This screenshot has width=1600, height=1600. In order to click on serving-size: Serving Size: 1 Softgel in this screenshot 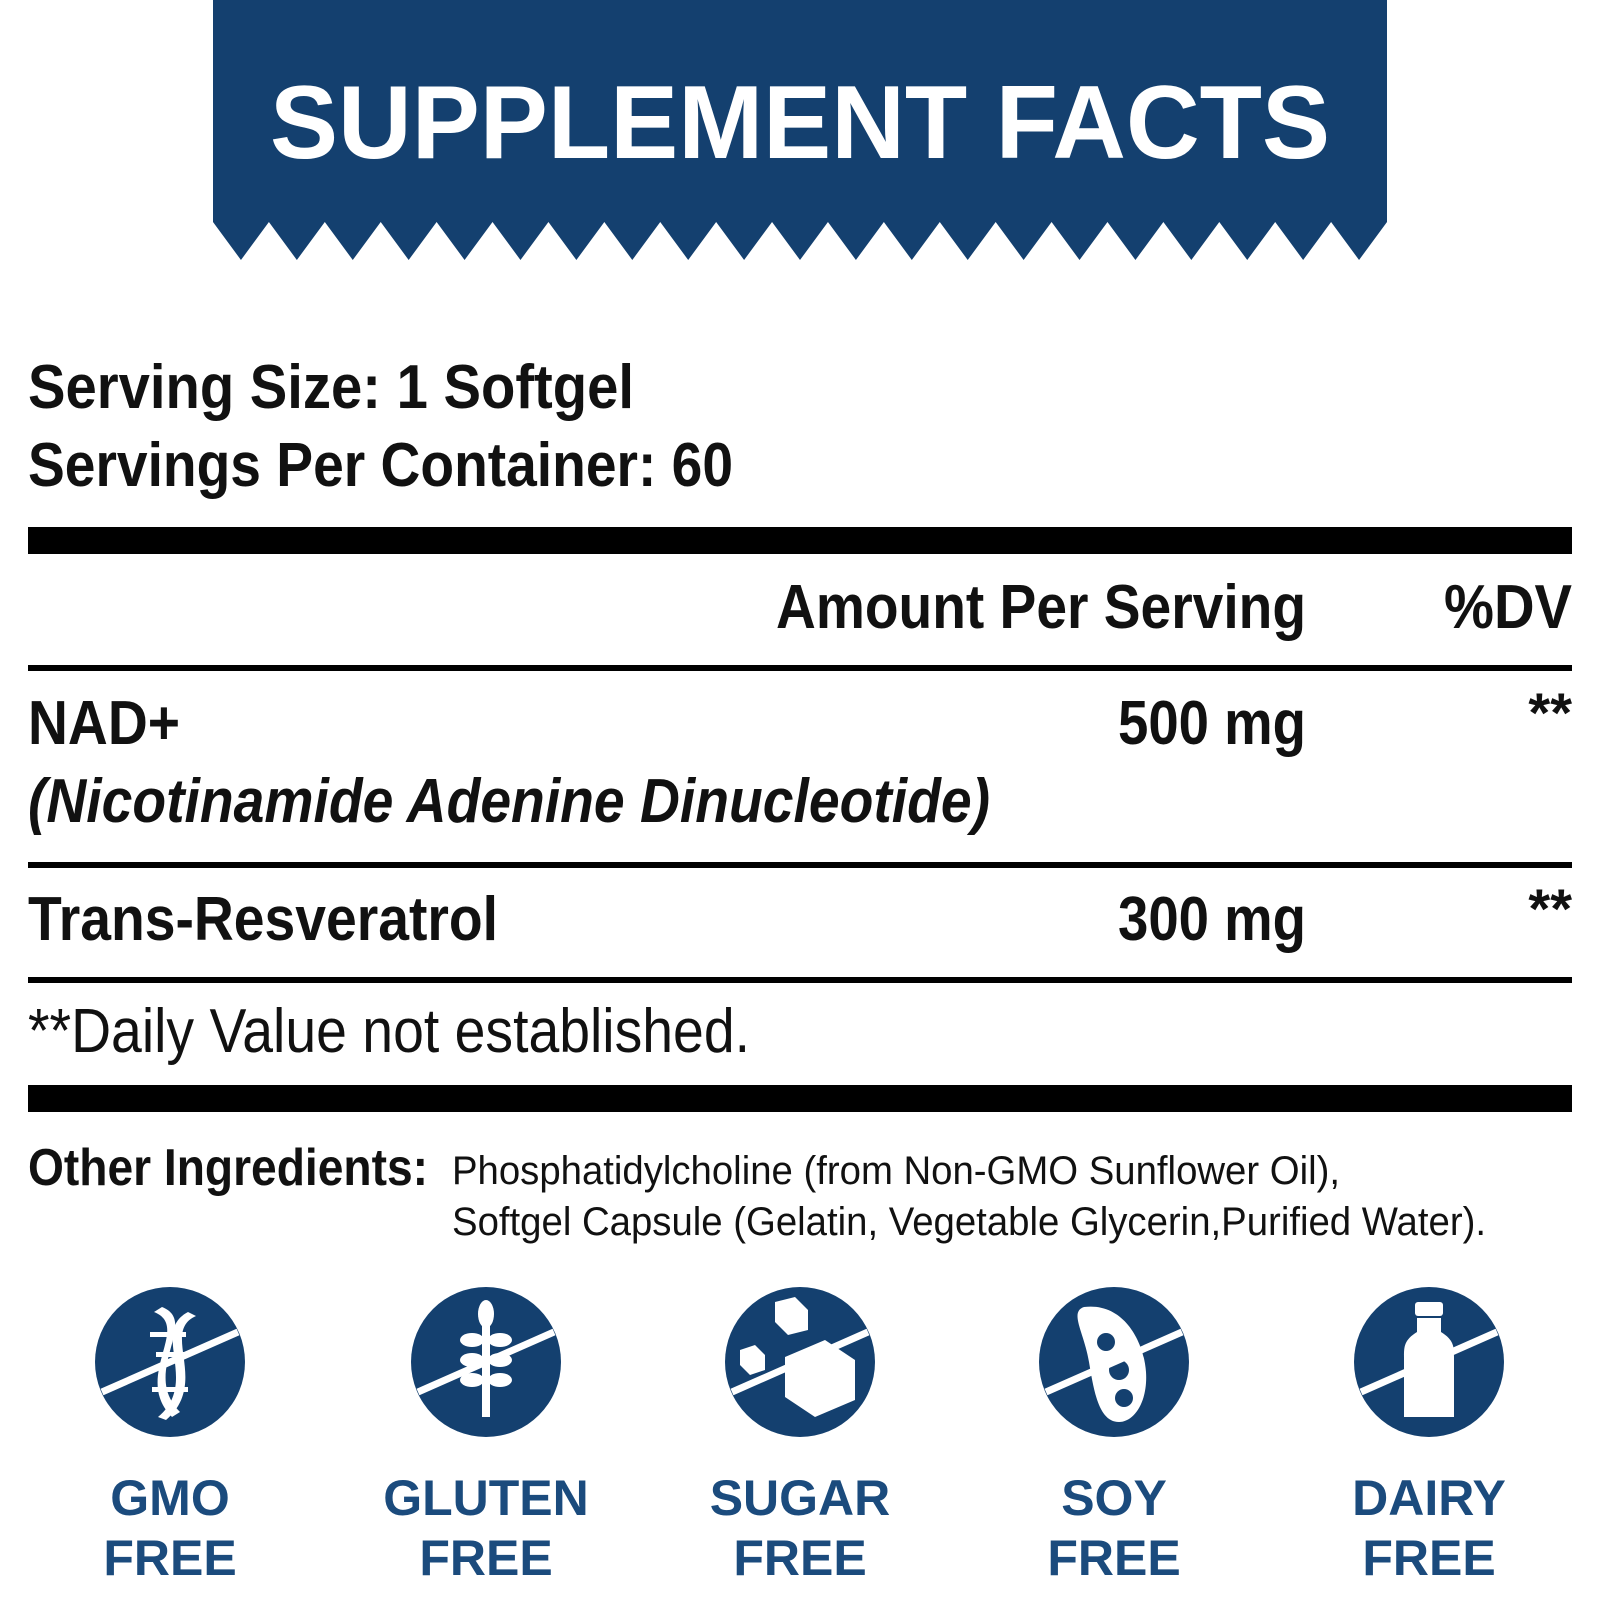, I will do `click(331, 387)`.